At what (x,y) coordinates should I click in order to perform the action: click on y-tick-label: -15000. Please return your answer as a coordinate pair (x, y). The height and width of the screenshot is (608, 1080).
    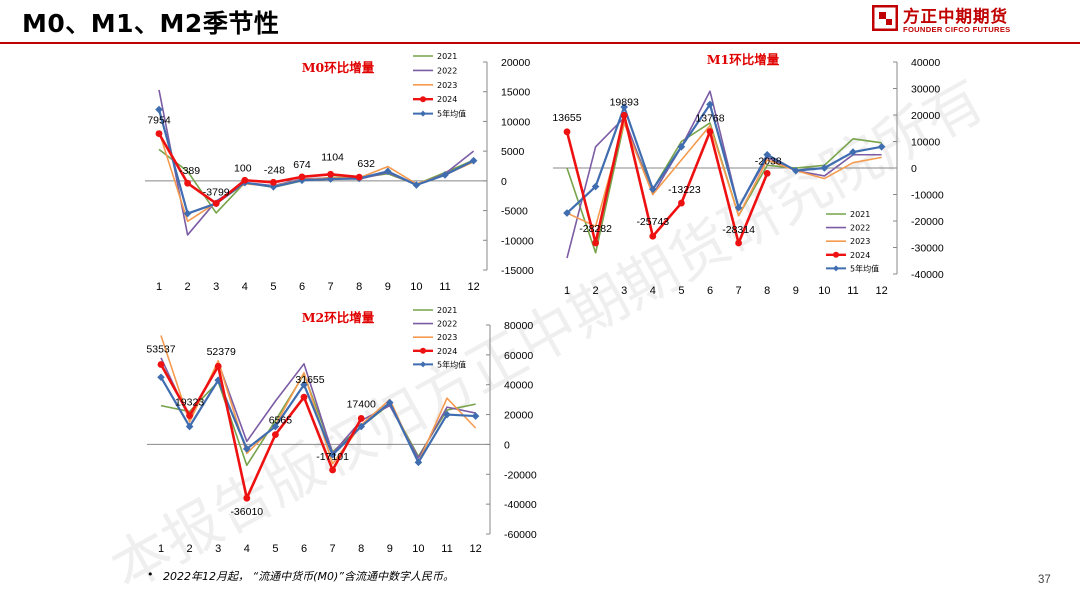
    Looking at the image, I should click on (517, 271).